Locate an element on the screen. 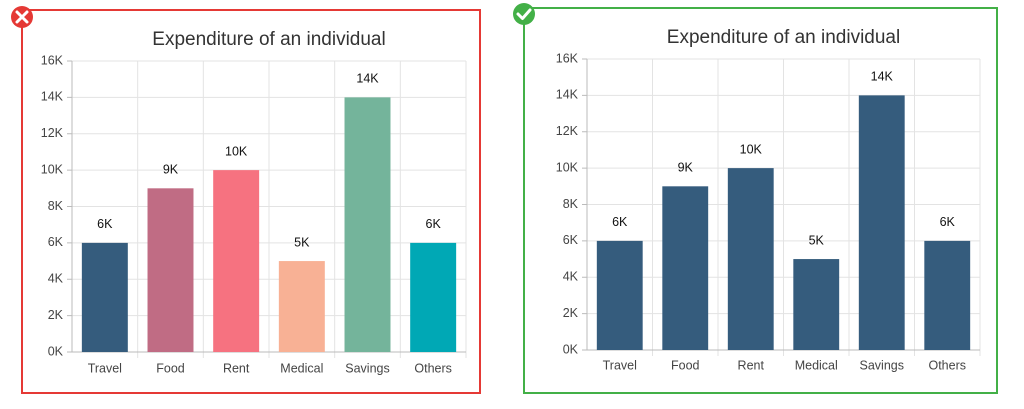 The width and height of the screenshot is (1024, 409). check-icon is located at coordinates (524, 14).